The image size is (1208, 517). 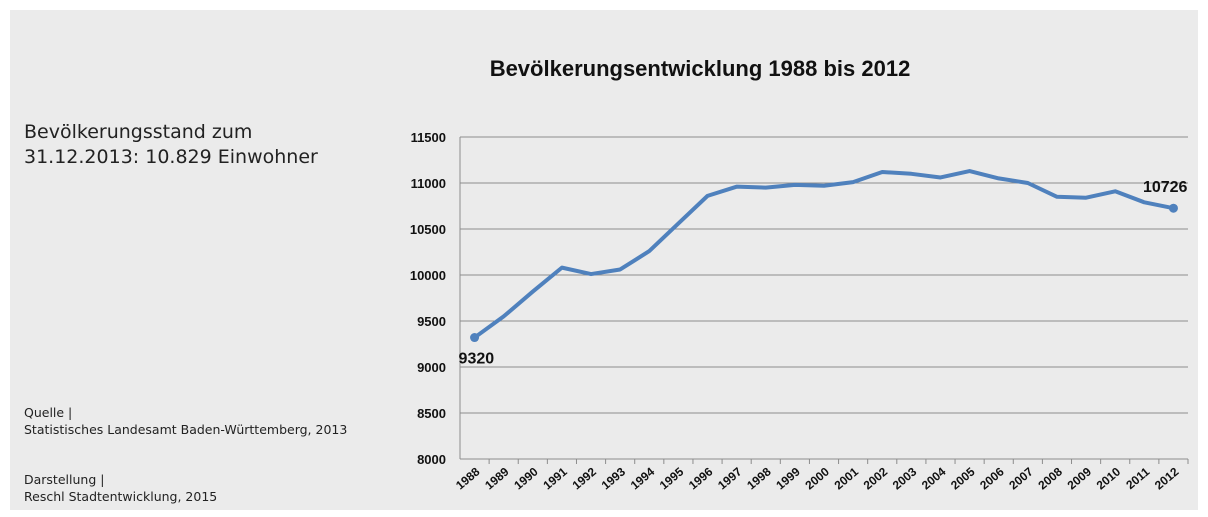 I want to click on x-tick-label: 1997, so click(x=730, y=478).